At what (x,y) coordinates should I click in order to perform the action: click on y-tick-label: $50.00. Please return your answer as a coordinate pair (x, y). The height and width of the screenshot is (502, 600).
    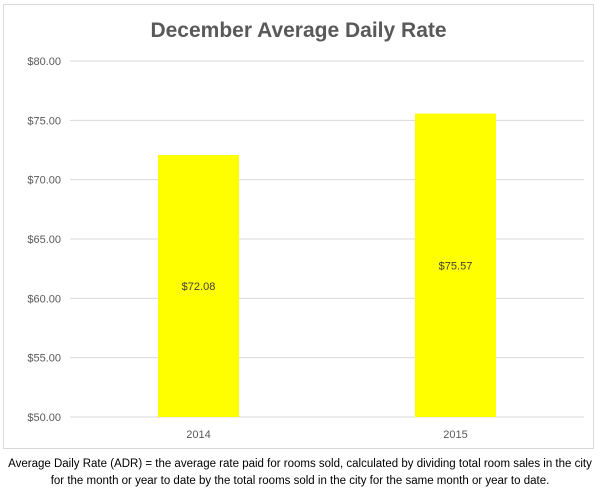
    Looking at the image, I should click on (44, 418).